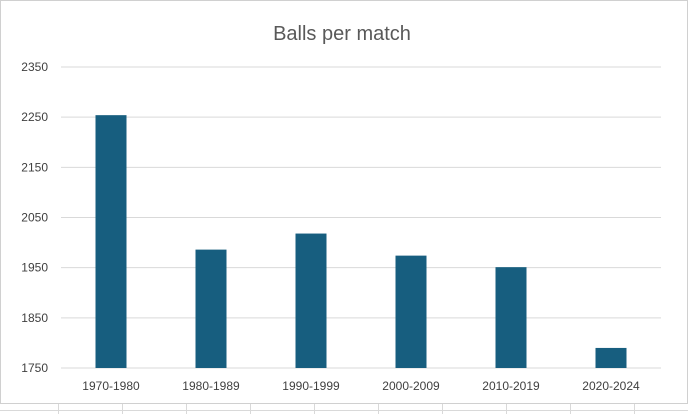  Describe the element at coordinates (411, 311) in the screenshot. I see `bar-2000-2009` at that location.